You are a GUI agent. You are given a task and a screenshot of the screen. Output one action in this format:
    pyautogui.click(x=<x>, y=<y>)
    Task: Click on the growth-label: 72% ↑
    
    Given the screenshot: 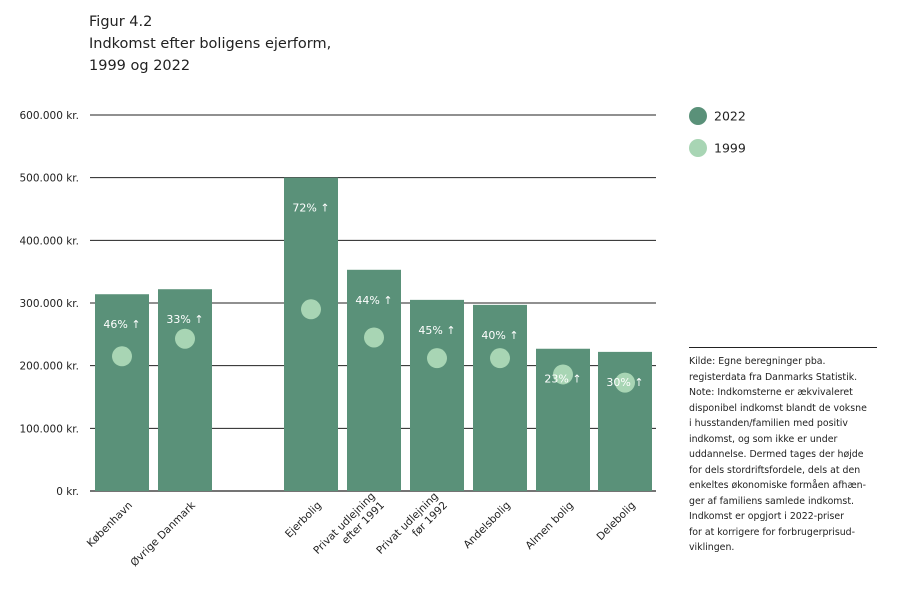 What is the action you would take?
    pyautogui.click(x=310, y=208)
    